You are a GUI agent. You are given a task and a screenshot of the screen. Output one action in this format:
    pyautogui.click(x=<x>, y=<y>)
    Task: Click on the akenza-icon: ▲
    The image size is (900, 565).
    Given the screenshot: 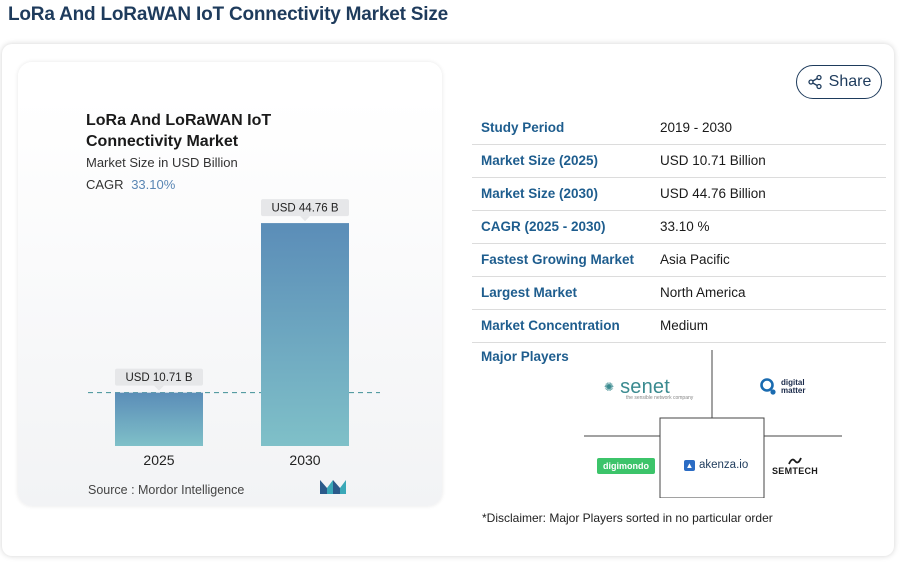 What is the action you would take?
    pyautogui.click(x=689, y=465)
    